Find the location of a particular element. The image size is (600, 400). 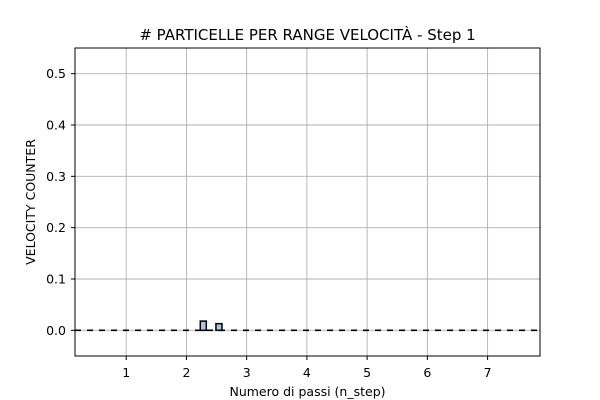

x-tick-label: 1 is located at coordinates (126, 372).